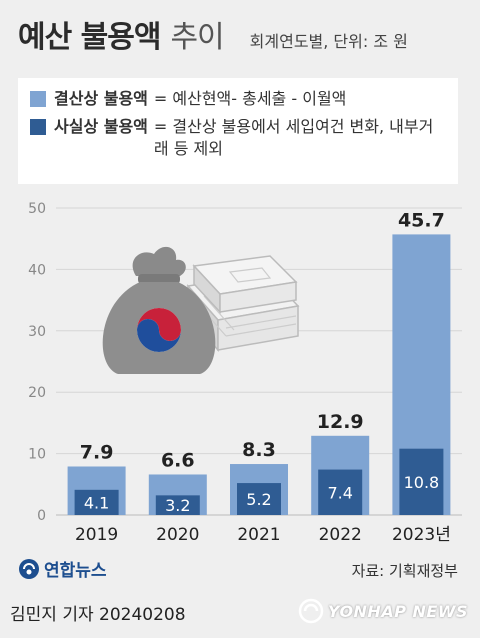 This screenshot has width=480, height=638. I want to click on bar-actual-2023년, so click(421, 481).